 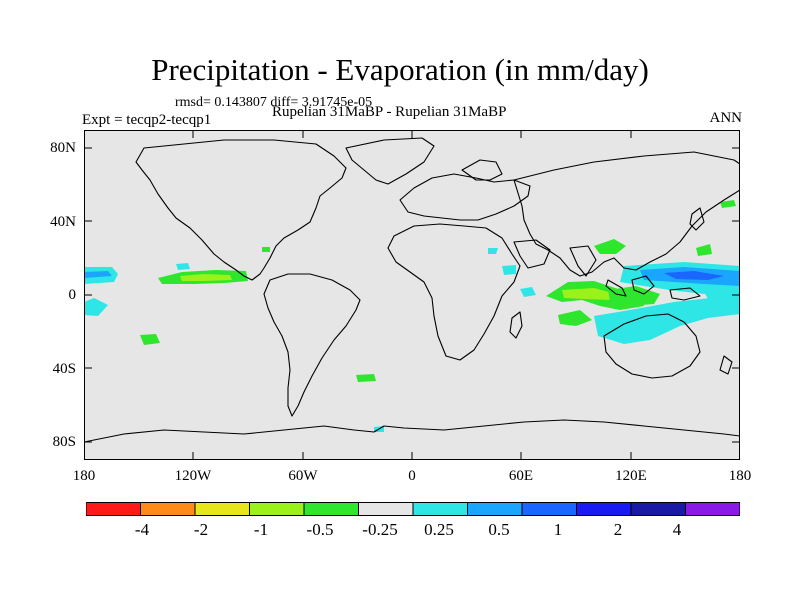 What do you see at coordinates (389, 112) in the screenshot?
I see `experiment-subtitle: Rupelian 31MaBP - Rupelian 31MaBP` at bounding box center [389, 112].